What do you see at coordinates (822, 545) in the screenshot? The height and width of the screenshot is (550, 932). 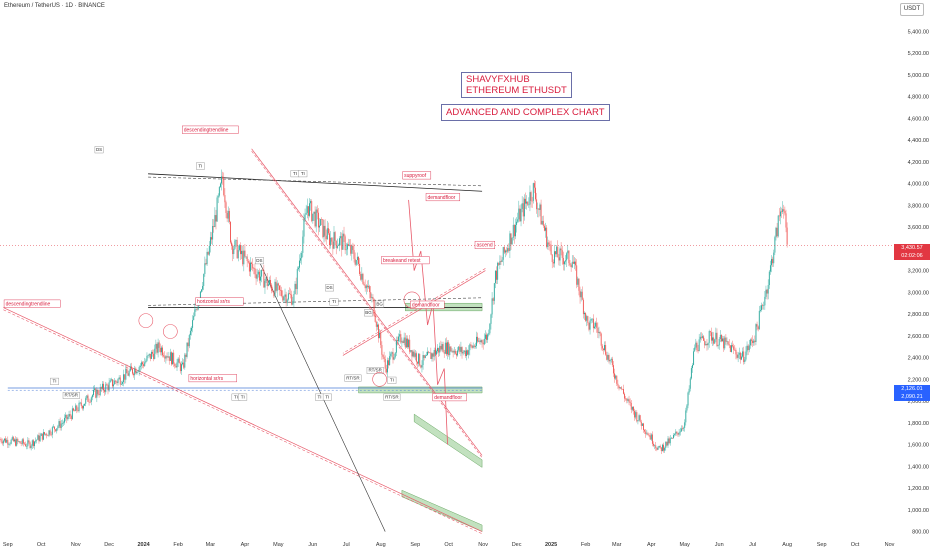 I see `x-tick-label: Sep` at bounding box center [822, 545].